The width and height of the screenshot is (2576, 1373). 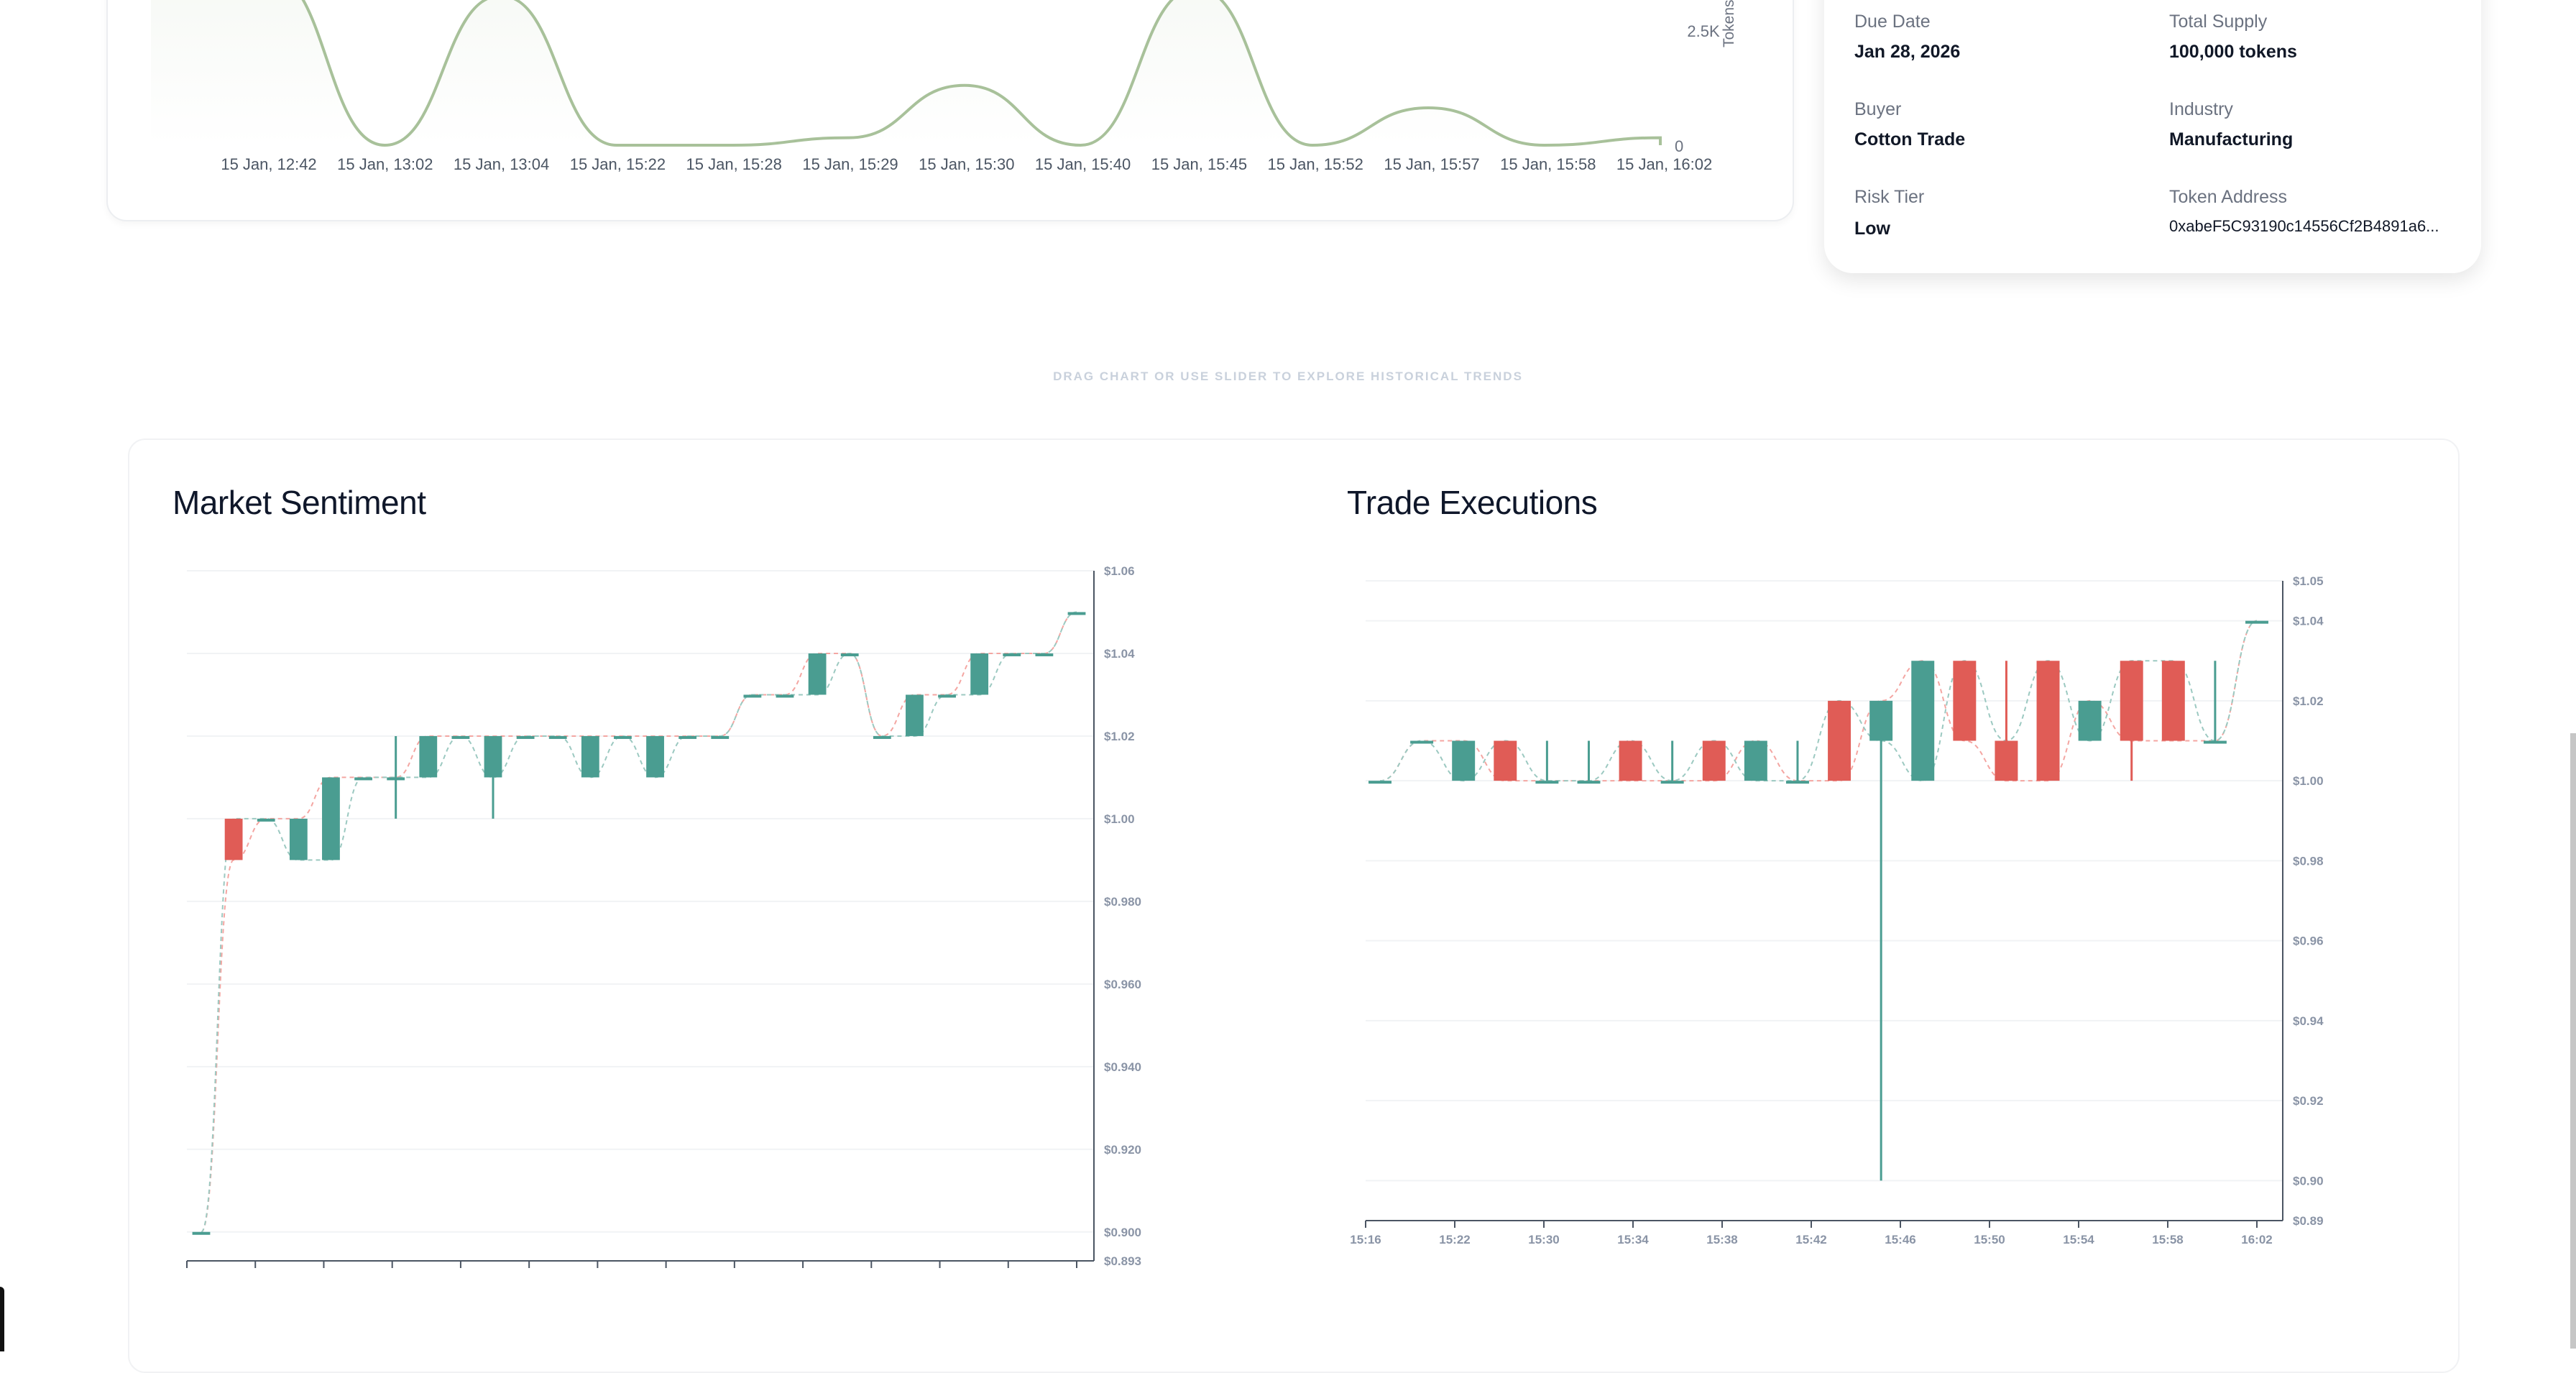 I want to click on x-tick-label: 15:30, so click(x=1543, y=1239).